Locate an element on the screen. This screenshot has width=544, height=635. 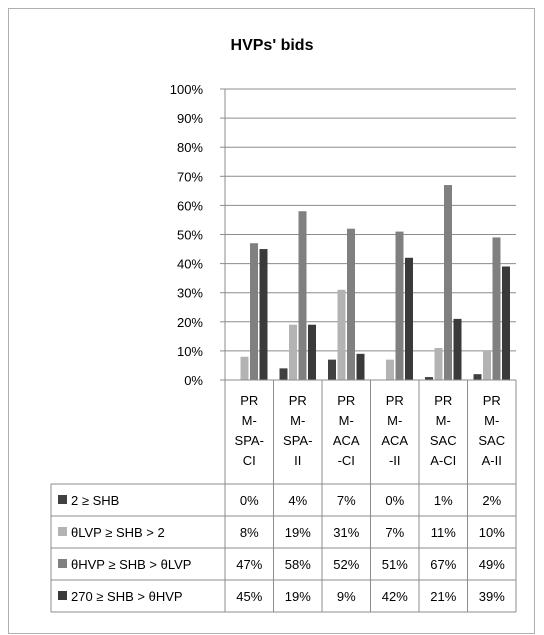
series-name: 2 ≥ SHB is located at coordinates (95, 500).